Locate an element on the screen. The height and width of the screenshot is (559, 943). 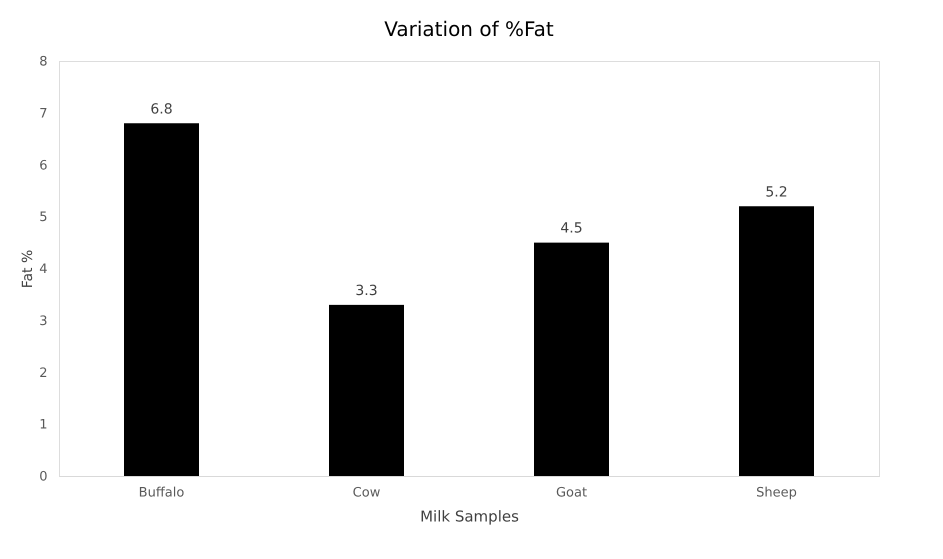
y-tick-label: 6 is located at coordinates (43, 166).